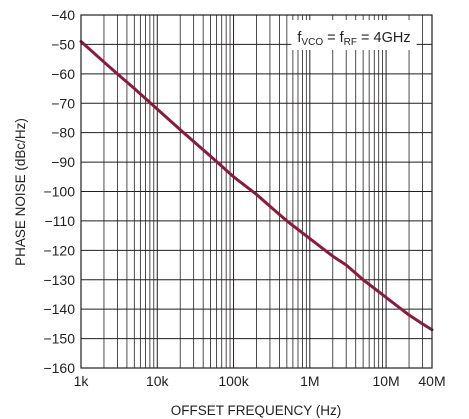 Image resolution: width=469 pixels, height=419 pixels. What do you see at coordinates (385, 381) in the screenshot?
I see `x-tick-label: 10M` at bounding box center [385, 381].